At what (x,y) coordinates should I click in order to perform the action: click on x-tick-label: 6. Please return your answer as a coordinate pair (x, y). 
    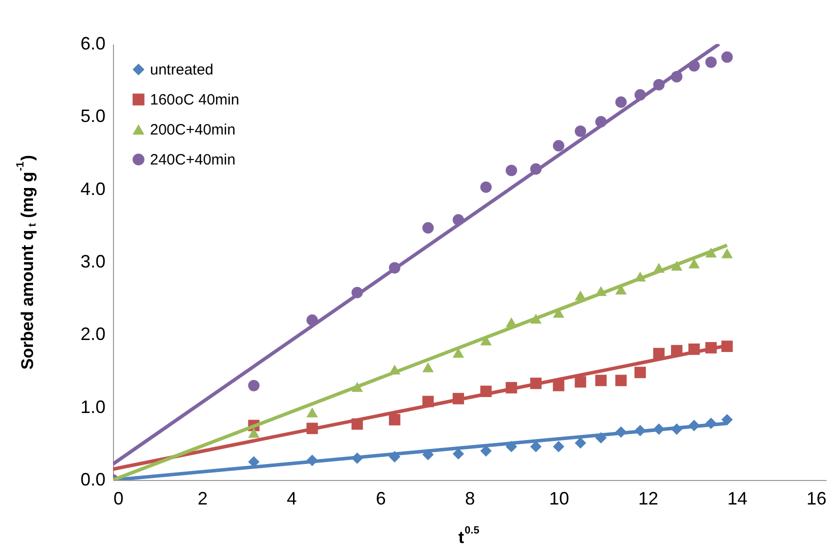
    Looking at the image, I should click on (381, 498).